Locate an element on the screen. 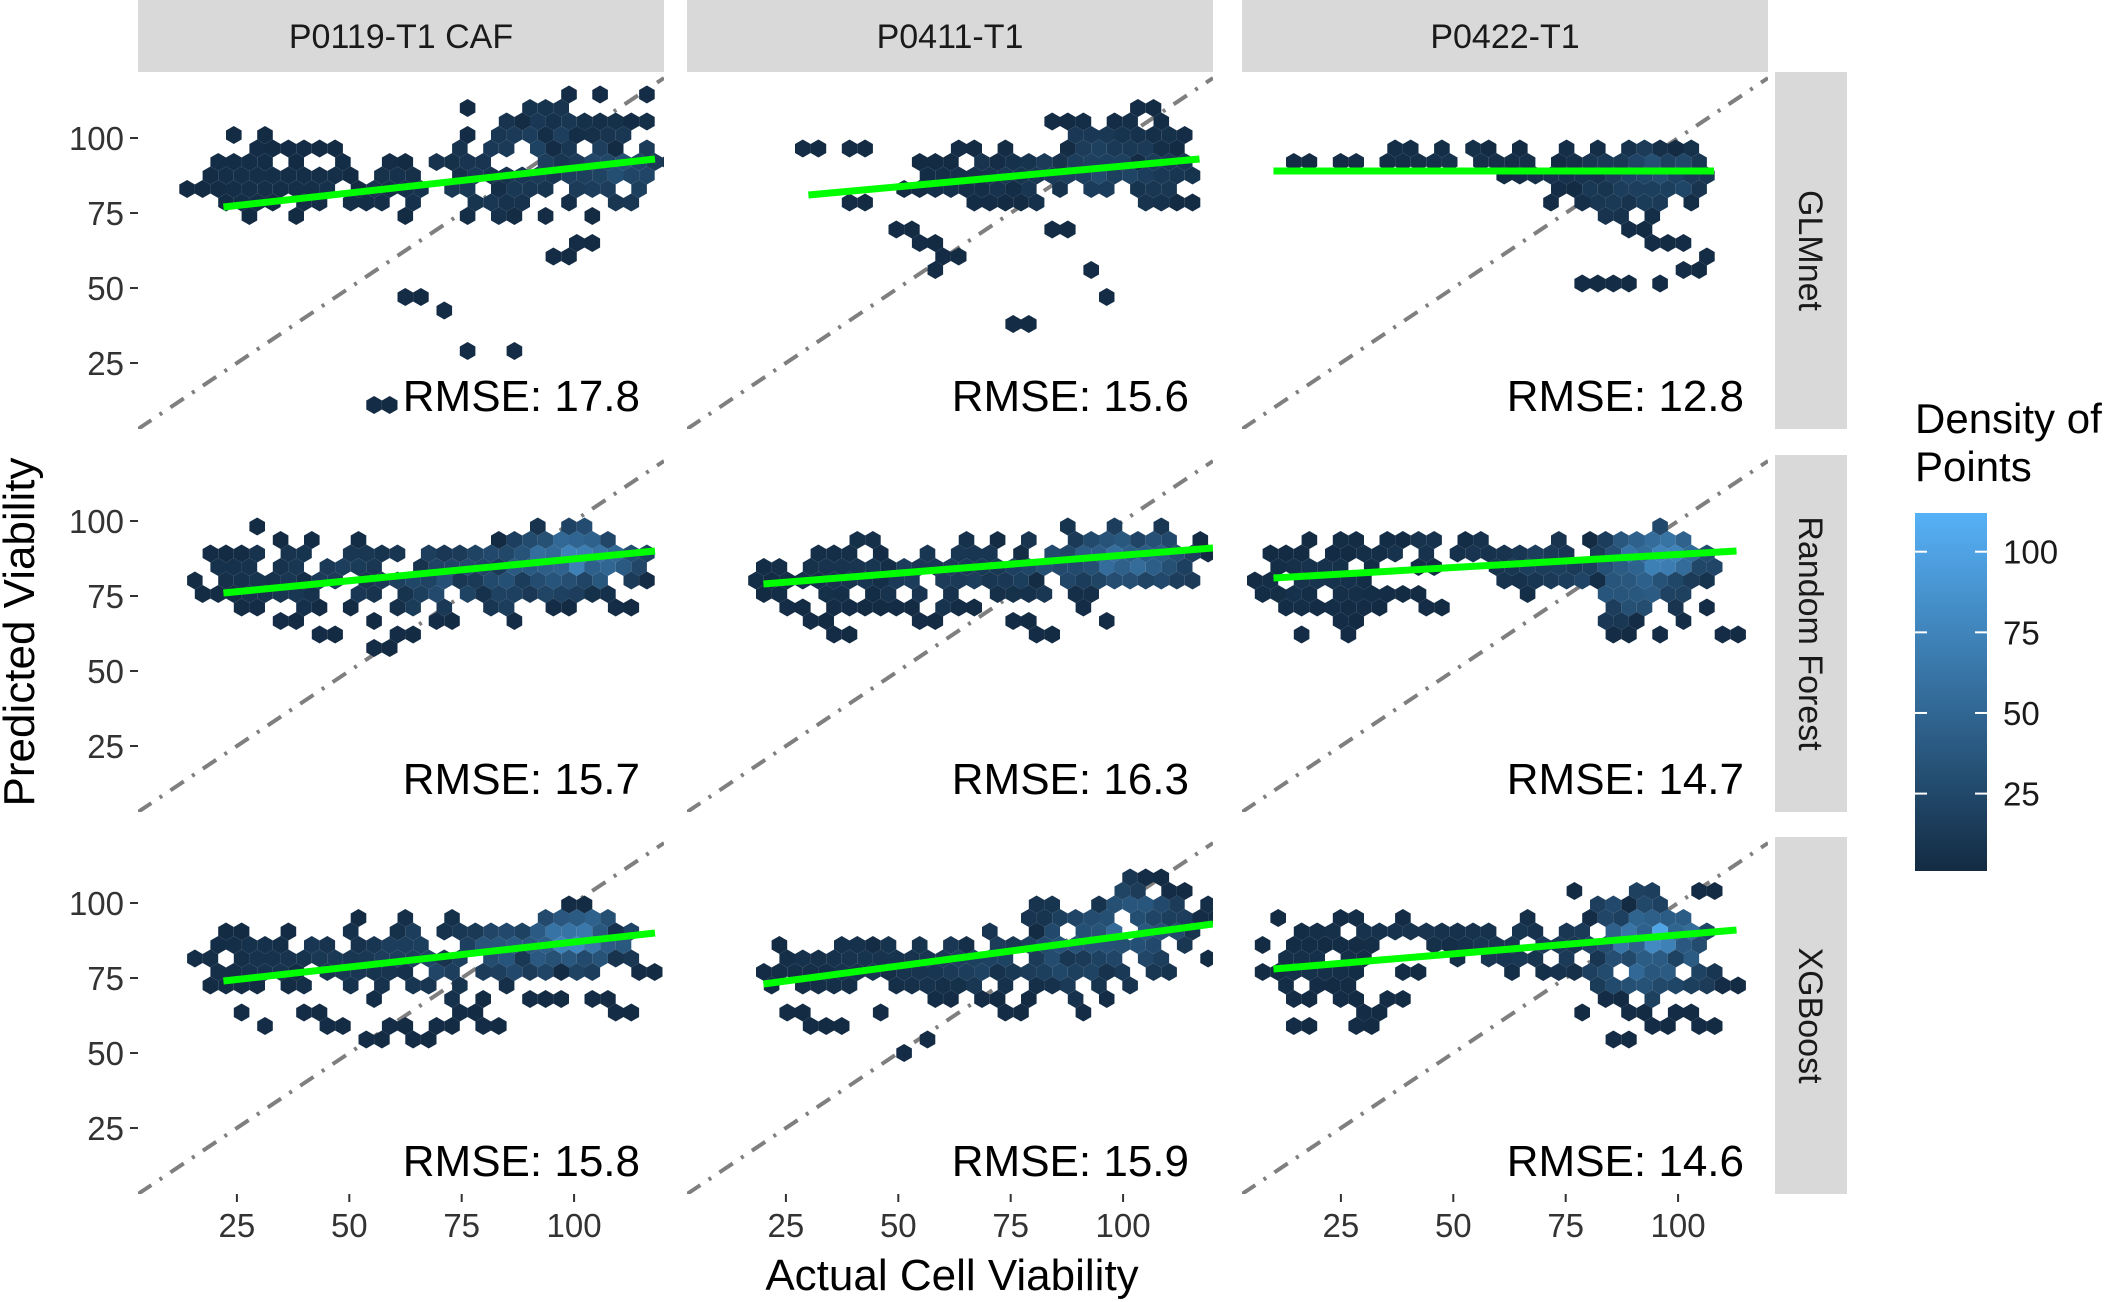 Image resolution: width=2117 pixels, height=1302 pixels. y-tick-label: 50 is located at coordinates (105, 1053).